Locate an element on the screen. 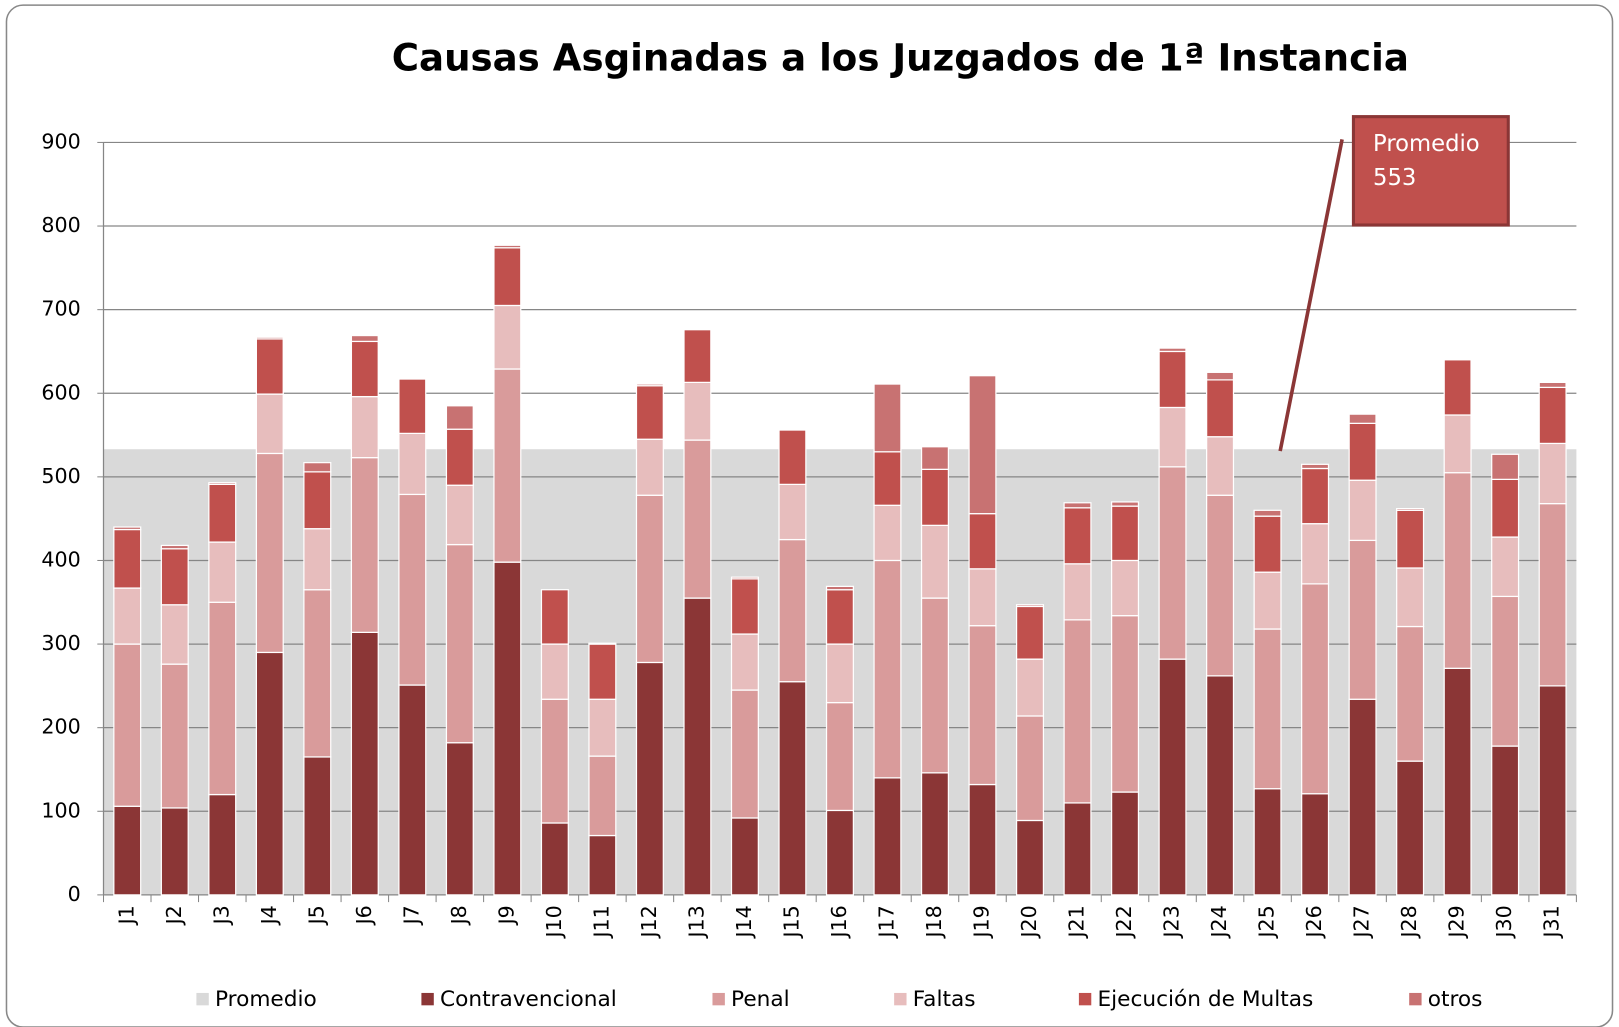  y-tick-label: 800 is located at coordinates (60, 225).